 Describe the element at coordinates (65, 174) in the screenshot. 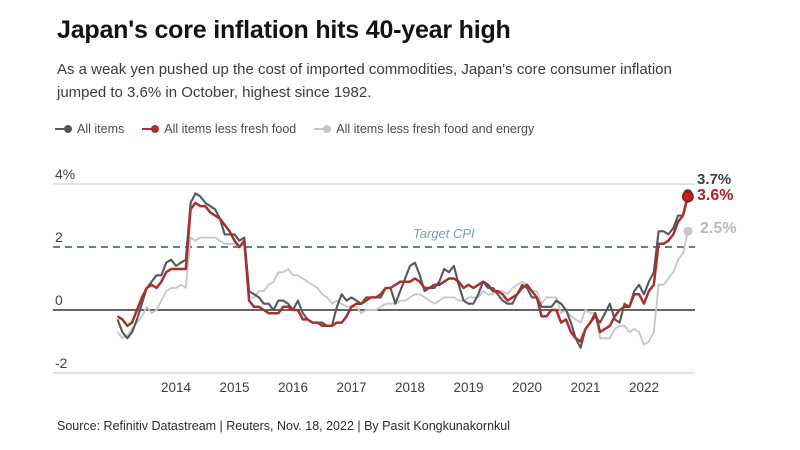

I see `y-tick-label: 4%` at that location.